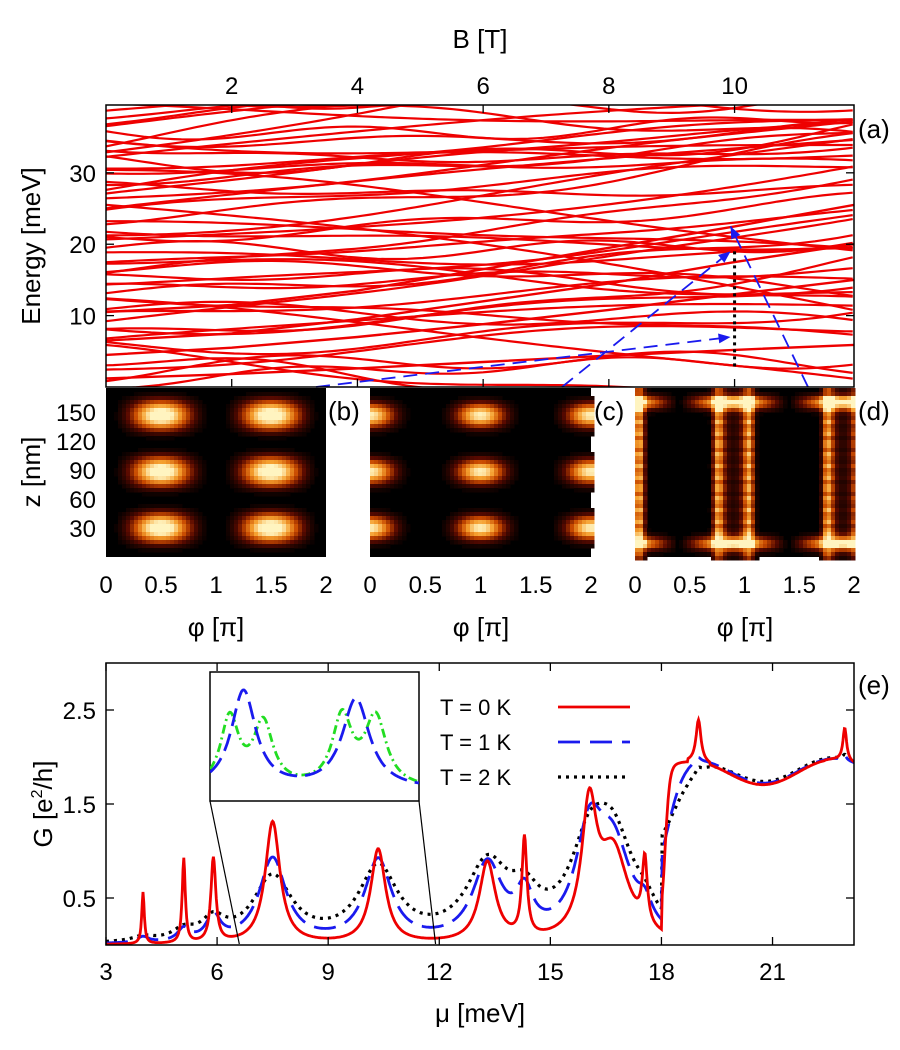 This screenshot has width=900, height=1050. What do you see at coordinates (482, 86) in the screenshot?
I see `x-tick-label: 6` at bounding box center [482, 86].